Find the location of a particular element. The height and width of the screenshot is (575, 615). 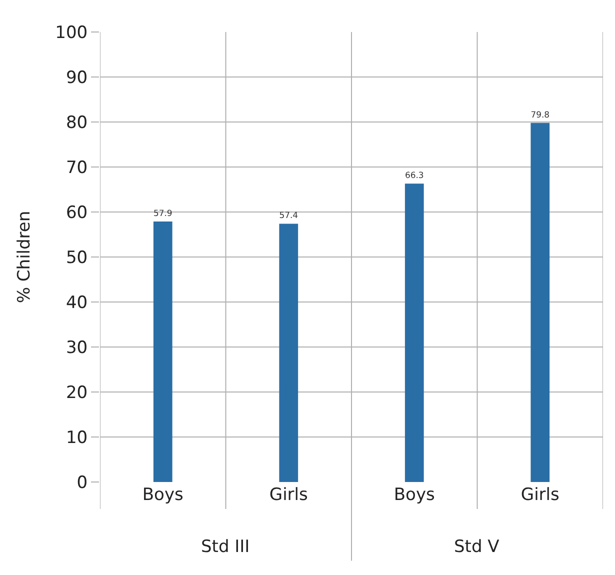

y-tick-label: 80 is located at coordinates (77, 122).